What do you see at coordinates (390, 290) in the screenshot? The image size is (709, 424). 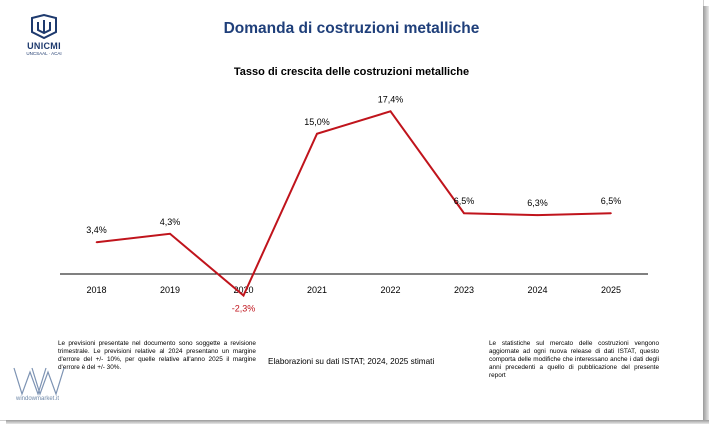 I see `x-tick-label: 2022` at bounding box center [390, 290].